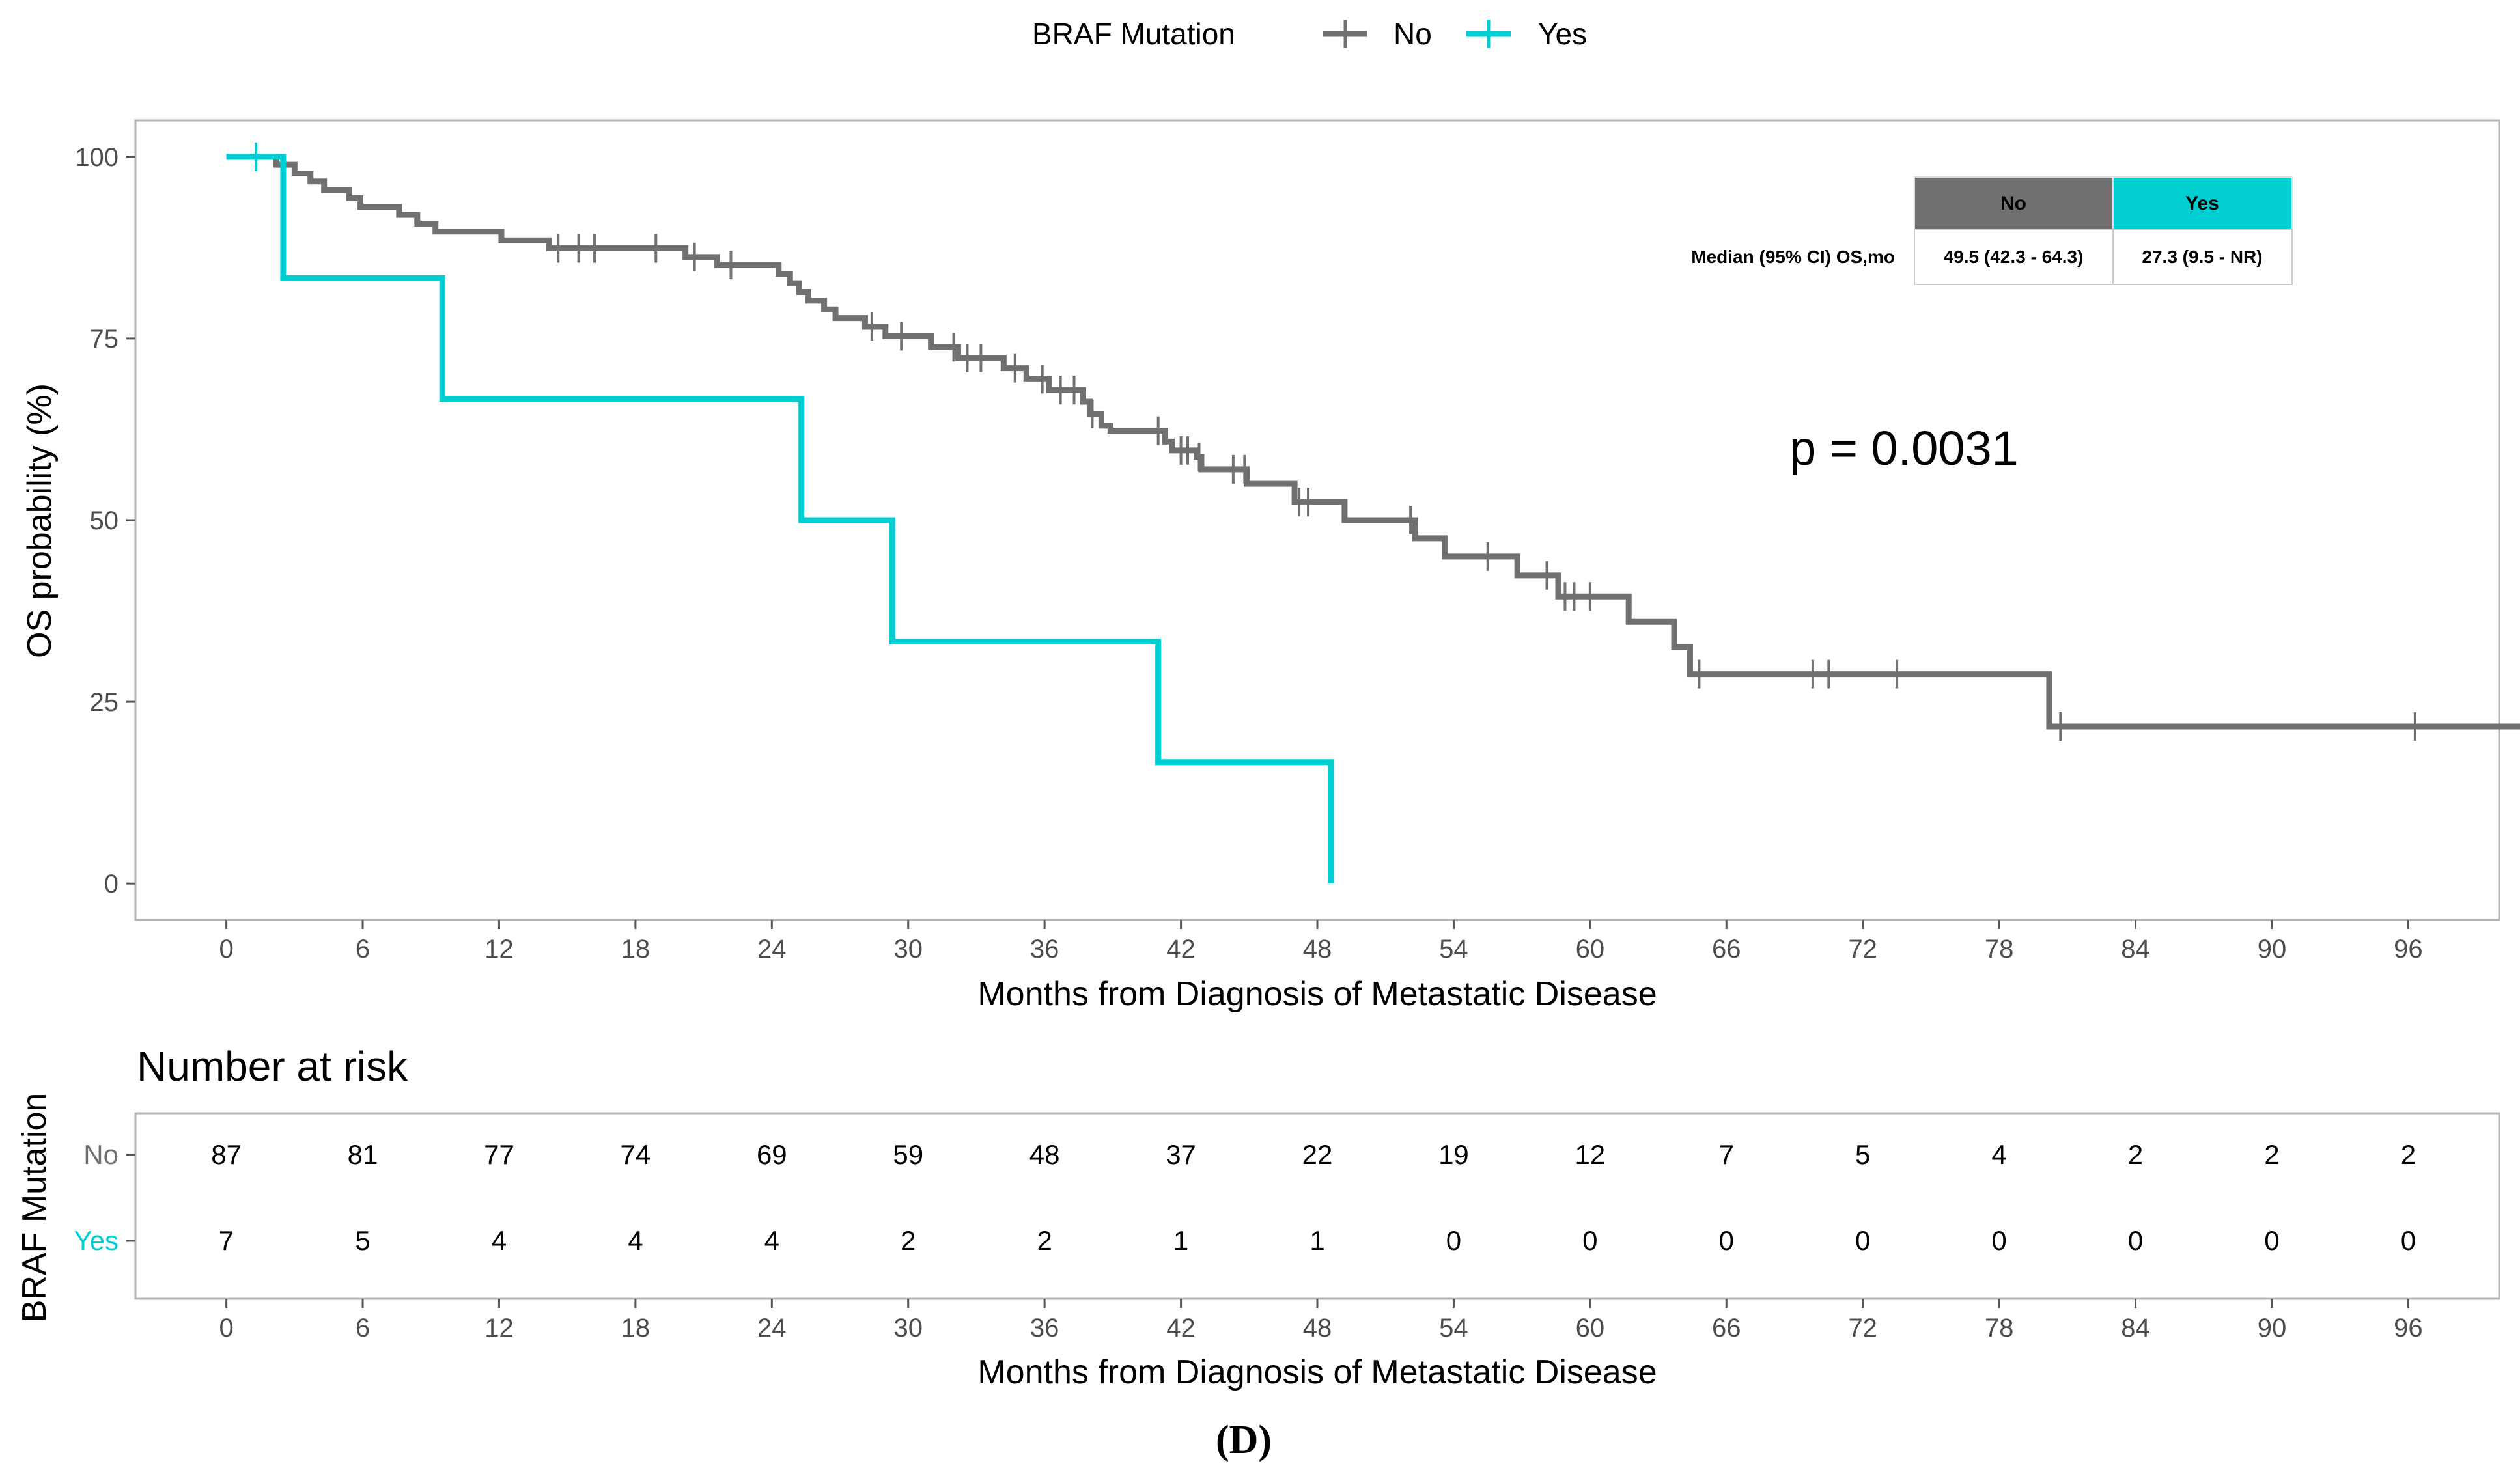  Describe the element at coordinates (105, 339) in the screenshot. I see `y-tick-label-75: 75` at that location.